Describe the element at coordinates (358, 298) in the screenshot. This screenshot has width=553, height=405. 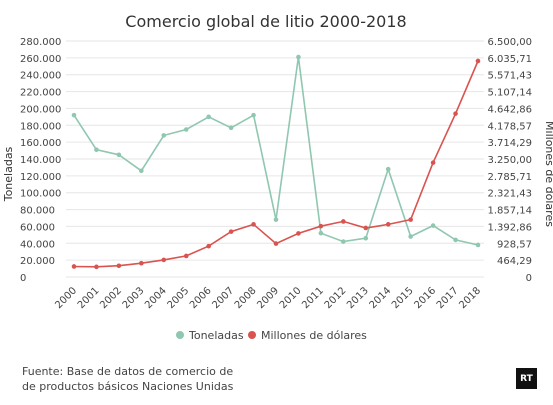
I see `x-tick-label: 2013` at that location.